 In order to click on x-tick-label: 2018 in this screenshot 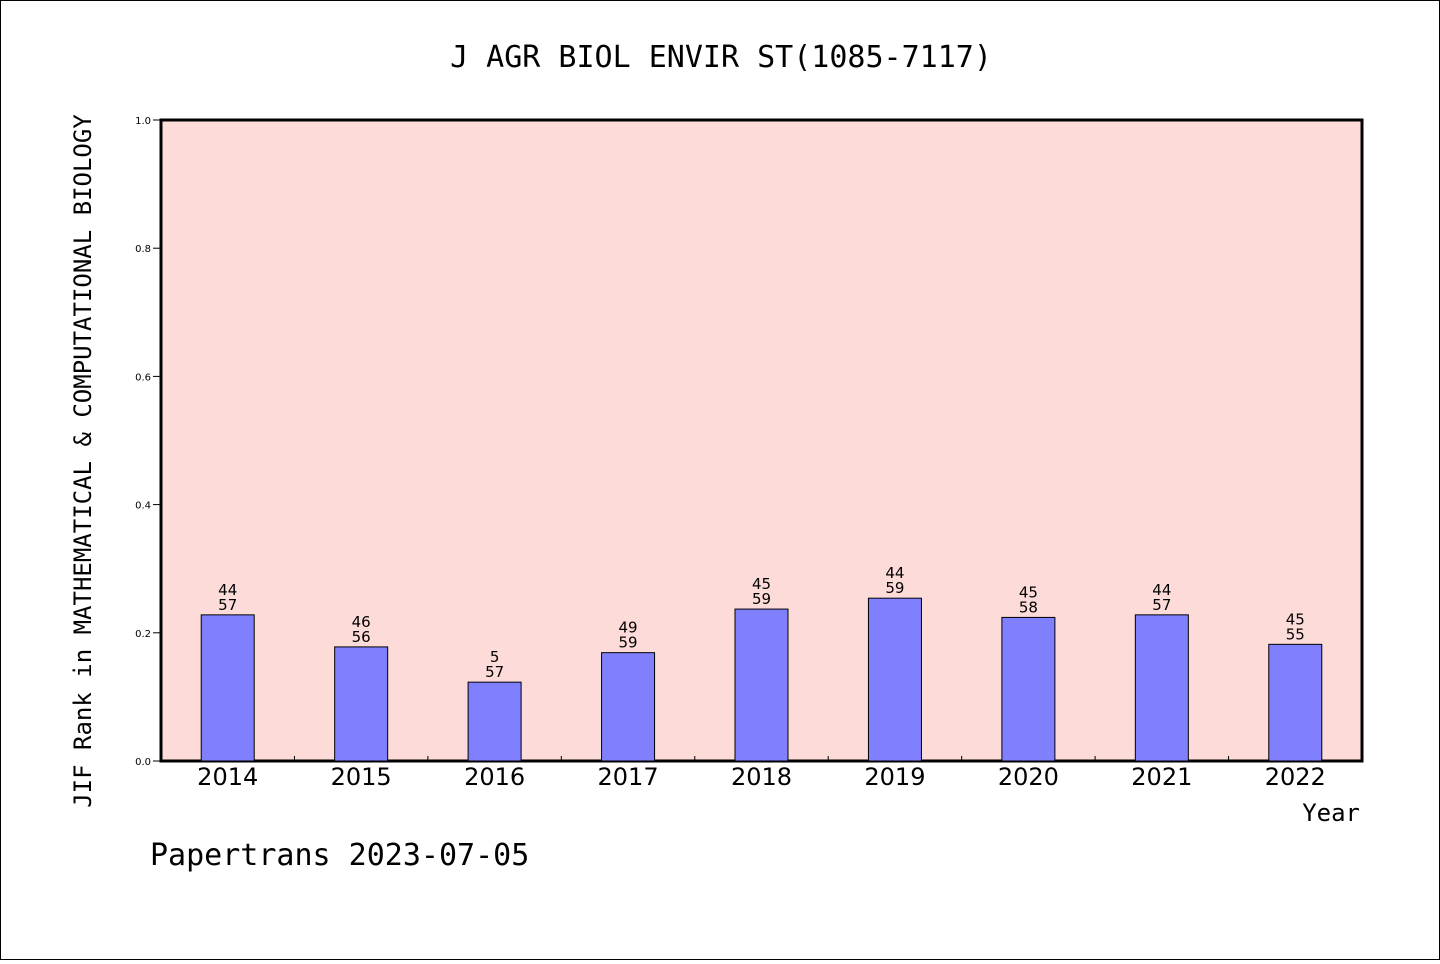, I will do `click(761, 777)`.